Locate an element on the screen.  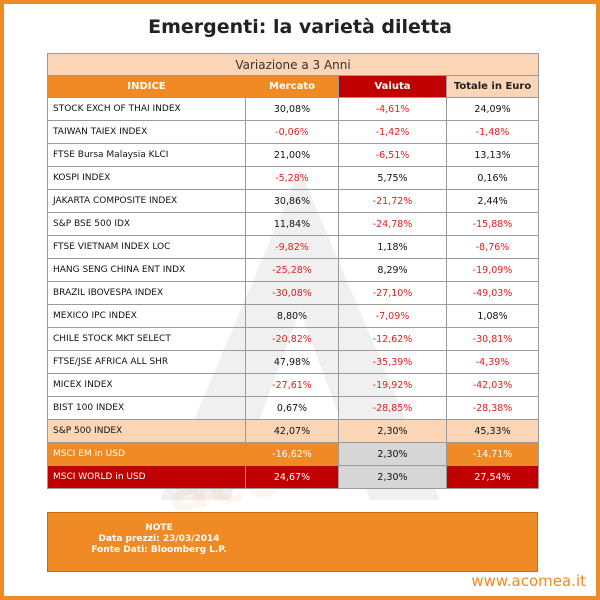
table-row: FTSE VIETNAM INDEX LOC -9,82% 1,18% -8,76% is located at coordinates (293, 247).